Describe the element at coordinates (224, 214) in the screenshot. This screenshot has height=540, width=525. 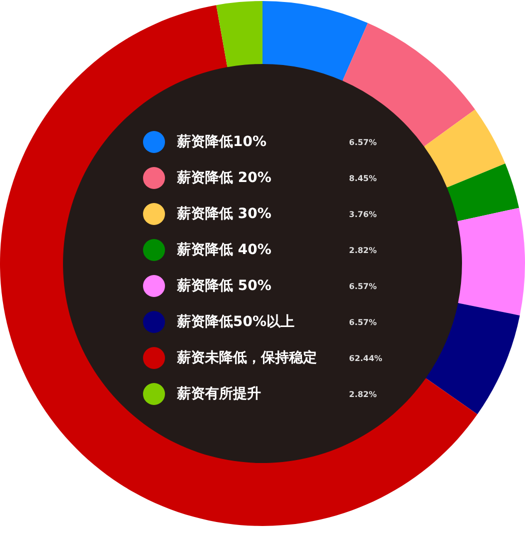
I see `legend-label: 薪资降低 30%` at that location.